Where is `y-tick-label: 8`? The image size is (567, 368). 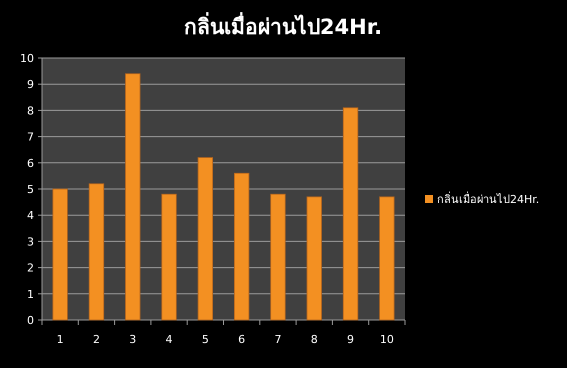 y-tick-label: 8 is located at coordinates (30, 111).